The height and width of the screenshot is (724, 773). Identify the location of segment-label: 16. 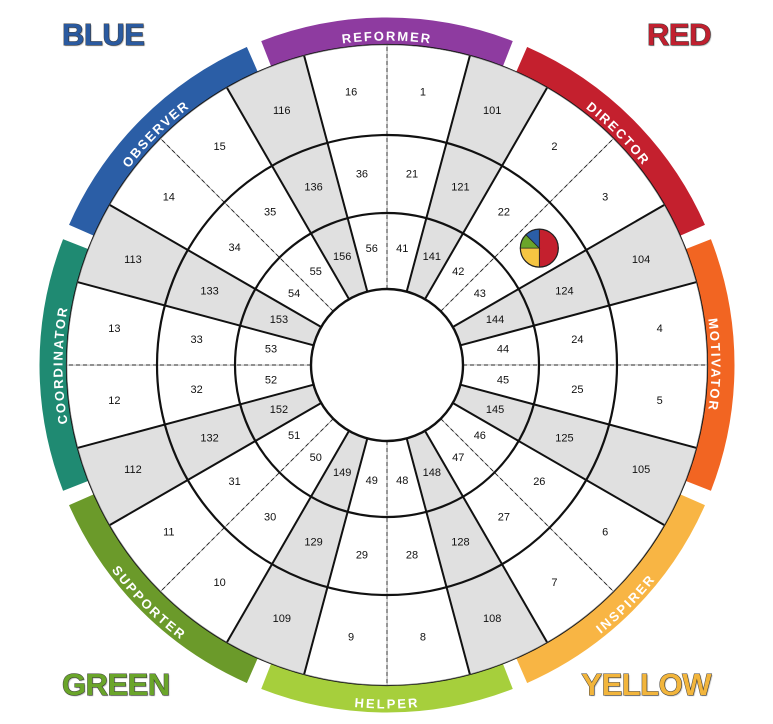
(351, 92).